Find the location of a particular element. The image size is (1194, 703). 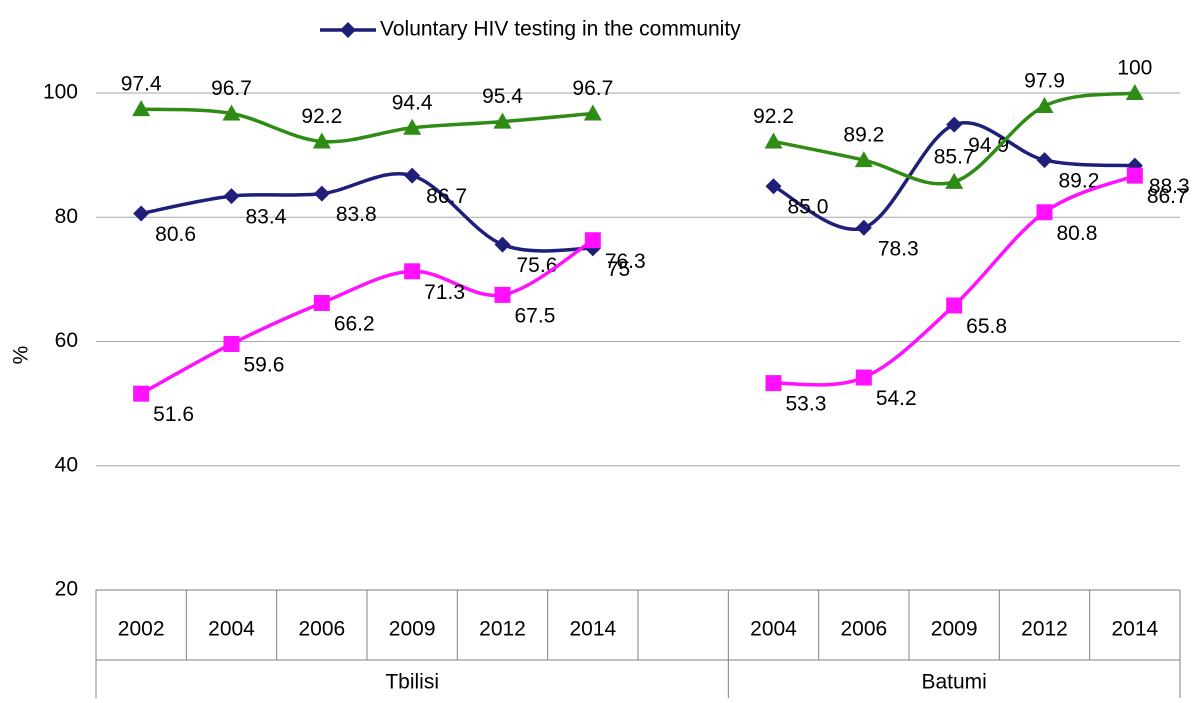

group-label: Batumi is located at coordinates (953, 682).